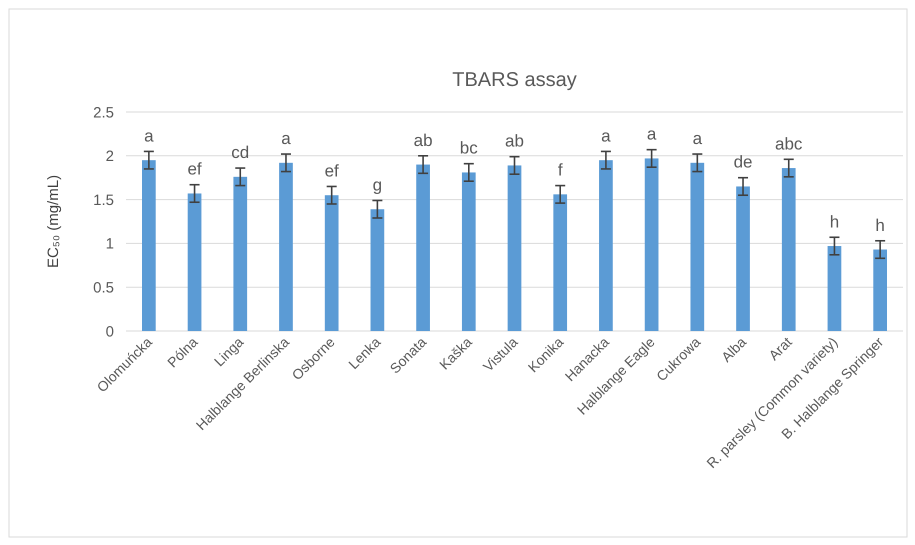 This screenshot has width=915, height=545. Describe the element at coordinates (789, 144) in the screenshot. I see `annotation: abc` at that location.